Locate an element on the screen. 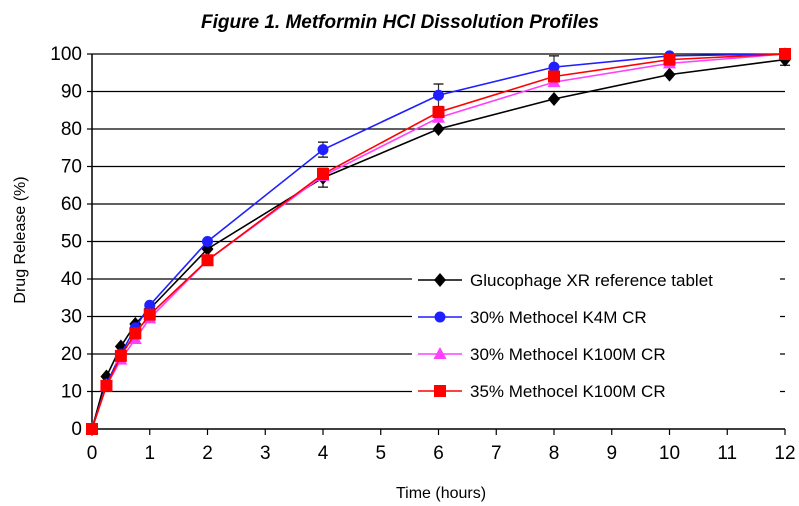  y-axis-label: Drug Release (%) is located at coordinates (20, 239).